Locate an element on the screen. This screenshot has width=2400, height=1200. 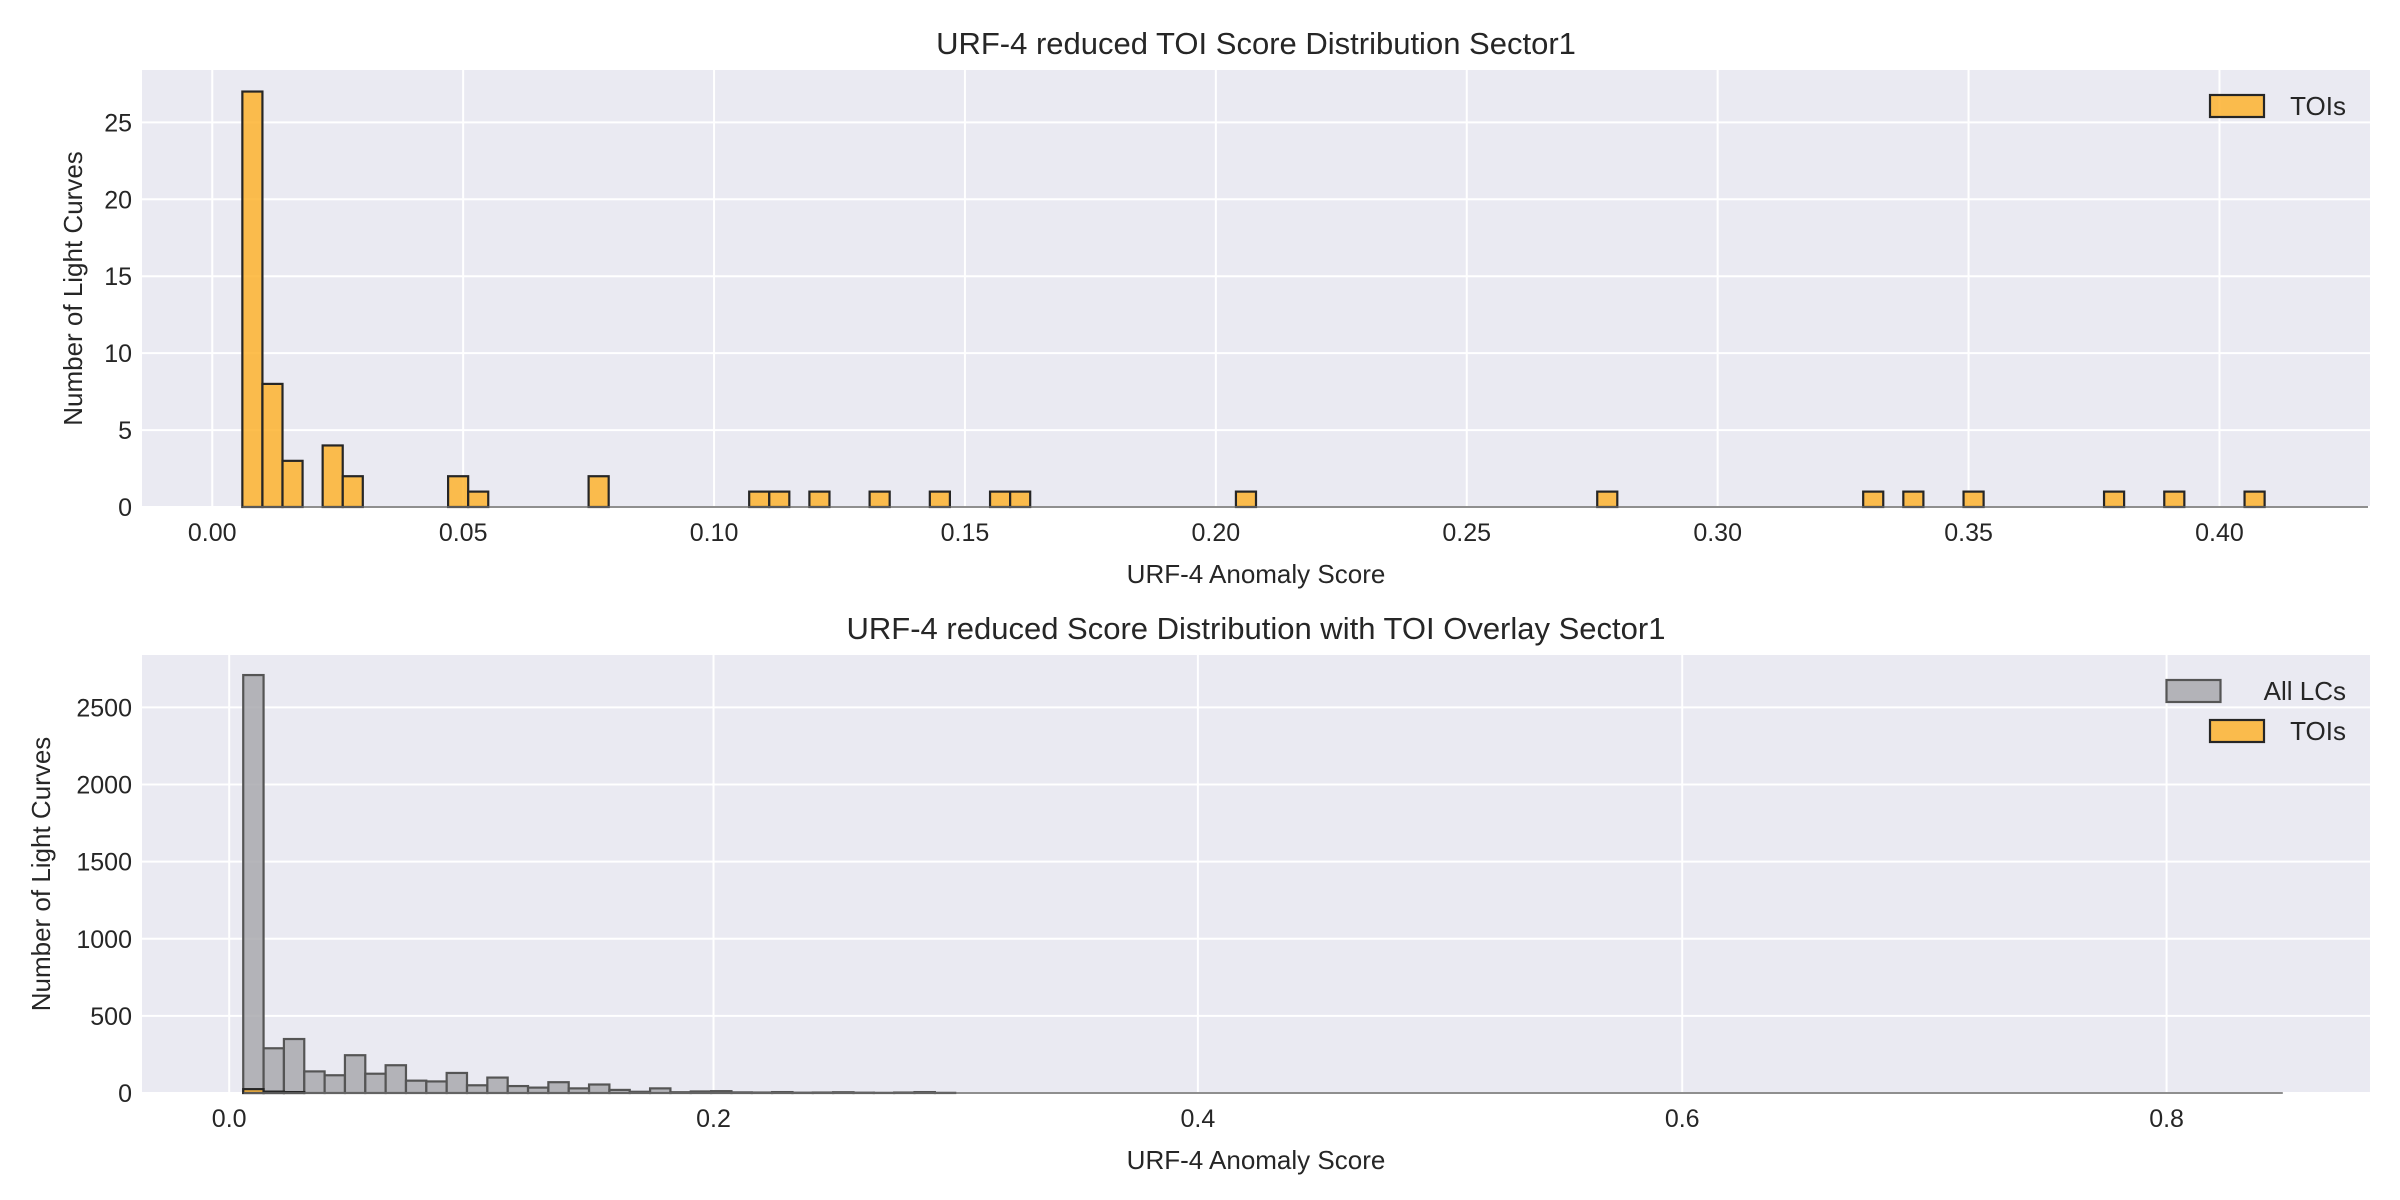
legend-label: All LCs is located at coordinates (2305, 691).